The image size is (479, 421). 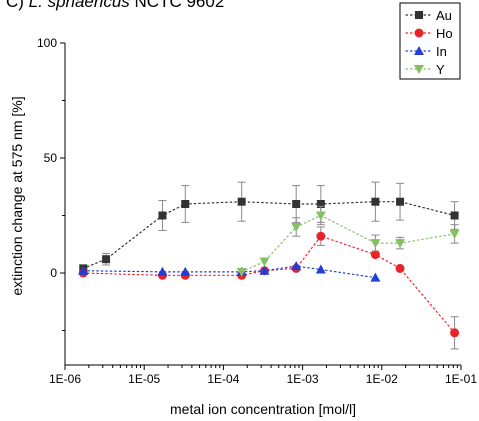 What do you see at coordinates (419, 33) in the screenshot?
I see `legend-marker-ho` at bounding box center [419, 33].